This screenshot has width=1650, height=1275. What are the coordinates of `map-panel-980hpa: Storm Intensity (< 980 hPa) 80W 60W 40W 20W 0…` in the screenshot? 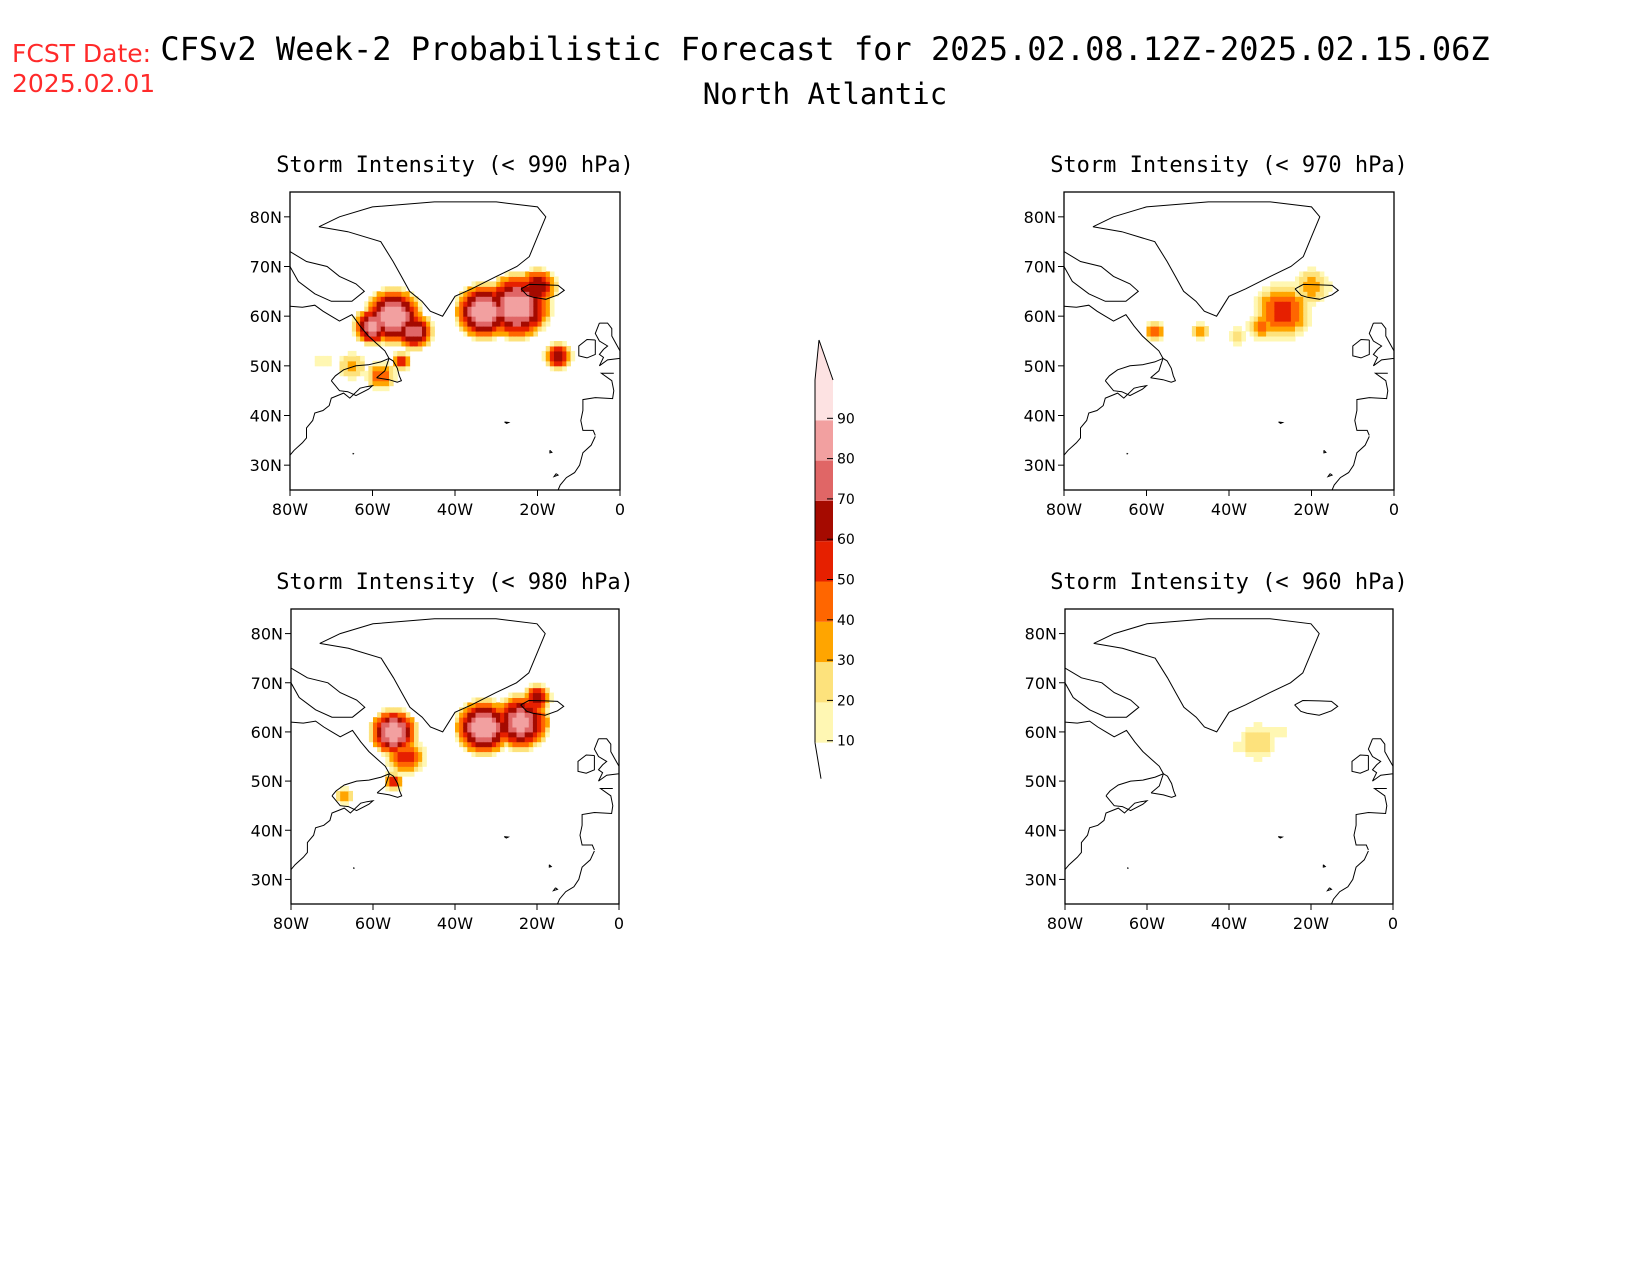 It's located at (442, 751).